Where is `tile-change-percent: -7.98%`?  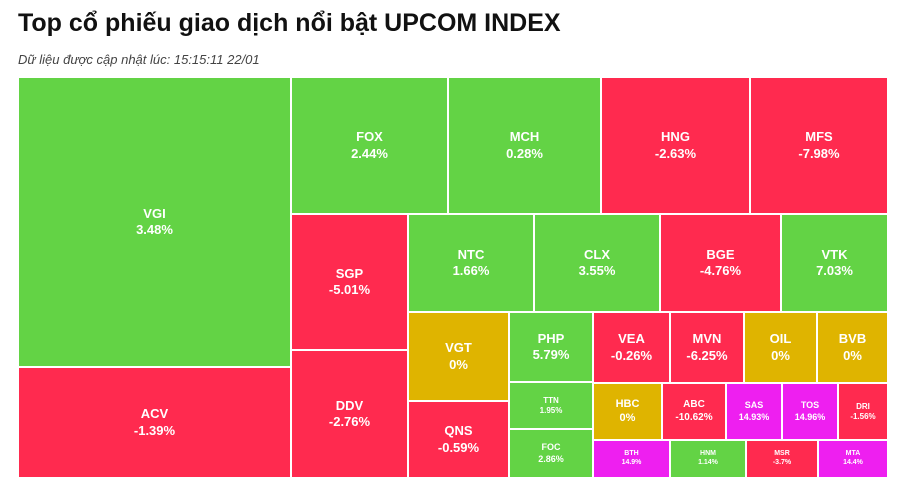 tile-change-percent: -7.98% is located at coordinates (819, 153).